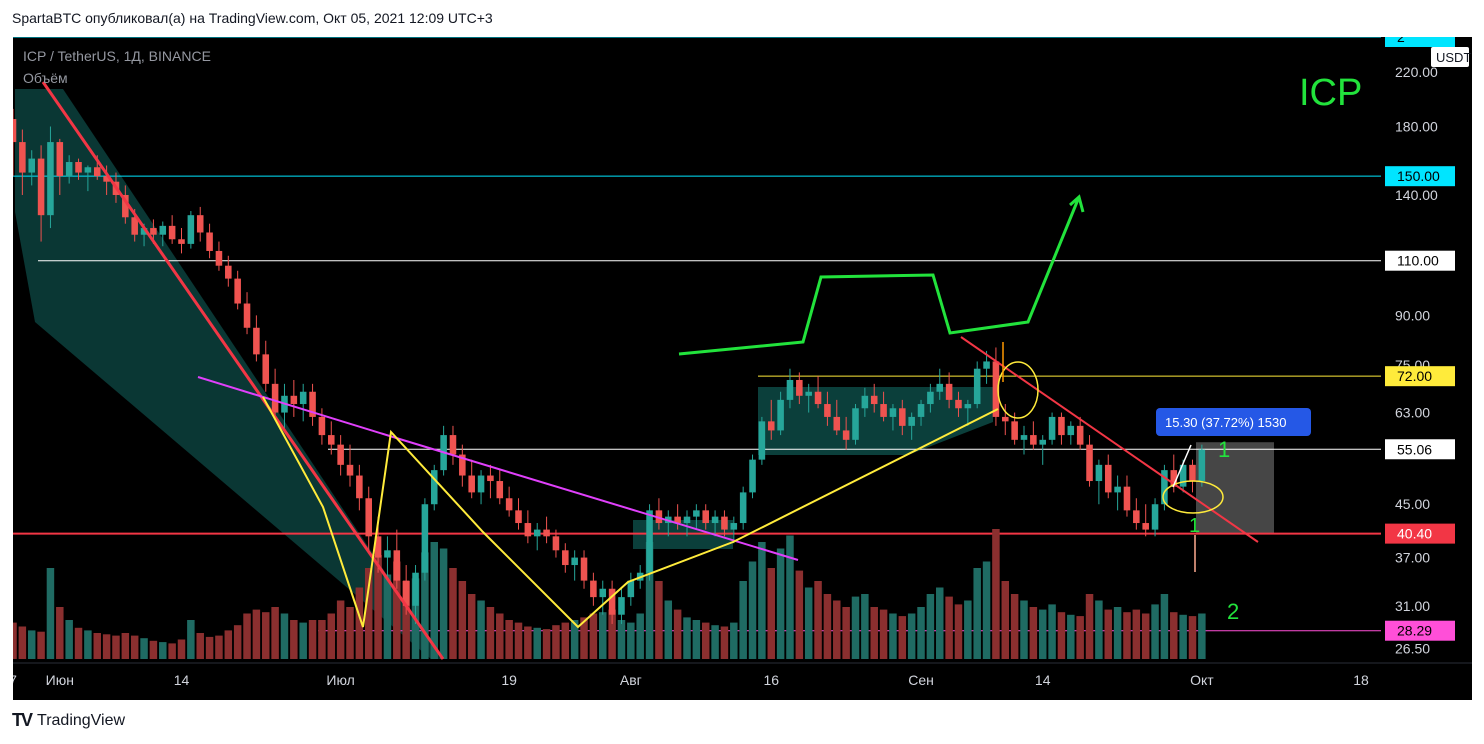 The height and width of the screenshot is (744, 1484). Describe the element at coordinates (1420, 449) in the screenshot. I see `price-level-badge: 55.06` at that location.